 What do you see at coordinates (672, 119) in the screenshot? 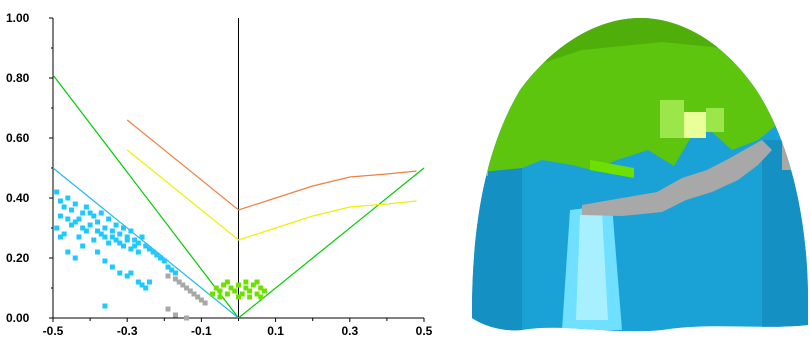
I see `dome-light-green-patch` at bounding box center [672, 119].